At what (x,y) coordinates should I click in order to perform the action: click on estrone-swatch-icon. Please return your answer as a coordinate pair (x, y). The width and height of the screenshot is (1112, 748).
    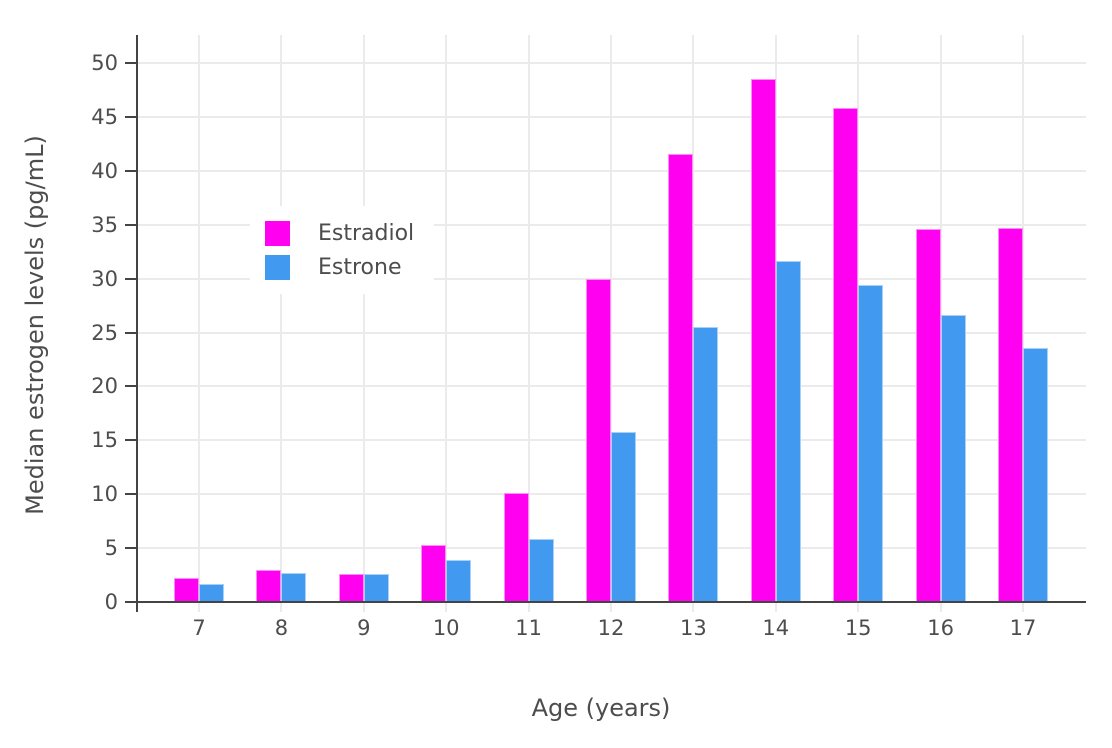
    Looking at the image, I should click on (277, 267).